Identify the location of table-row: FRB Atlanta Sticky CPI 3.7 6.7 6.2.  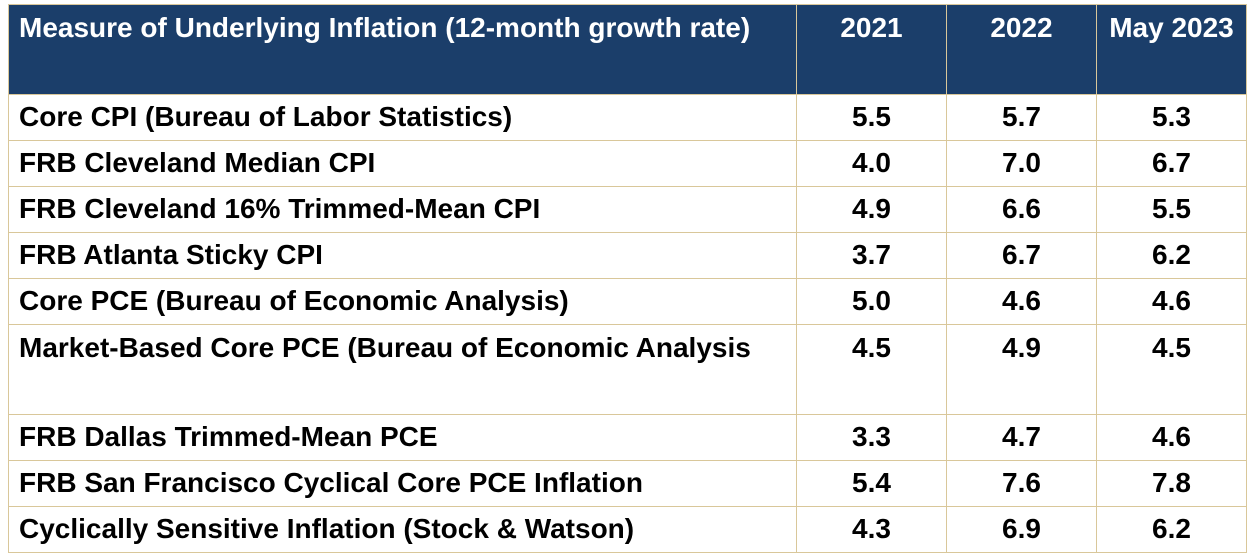
(627, 255).